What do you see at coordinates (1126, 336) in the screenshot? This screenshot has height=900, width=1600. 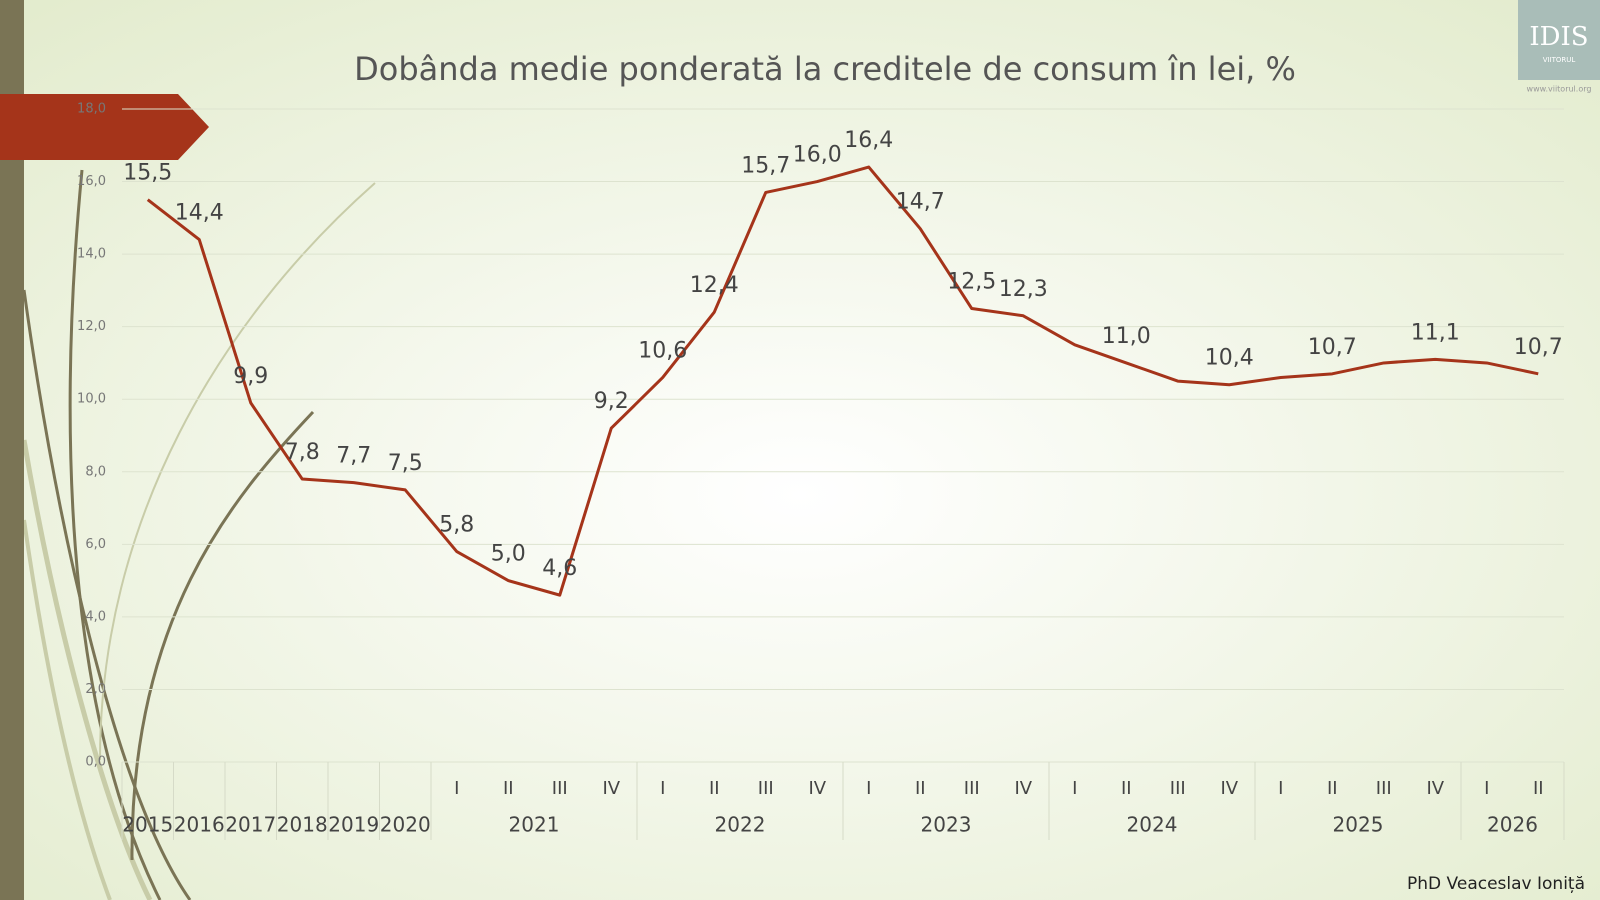 I see `data-label: 11,0` at bounding box center [1126, 336].